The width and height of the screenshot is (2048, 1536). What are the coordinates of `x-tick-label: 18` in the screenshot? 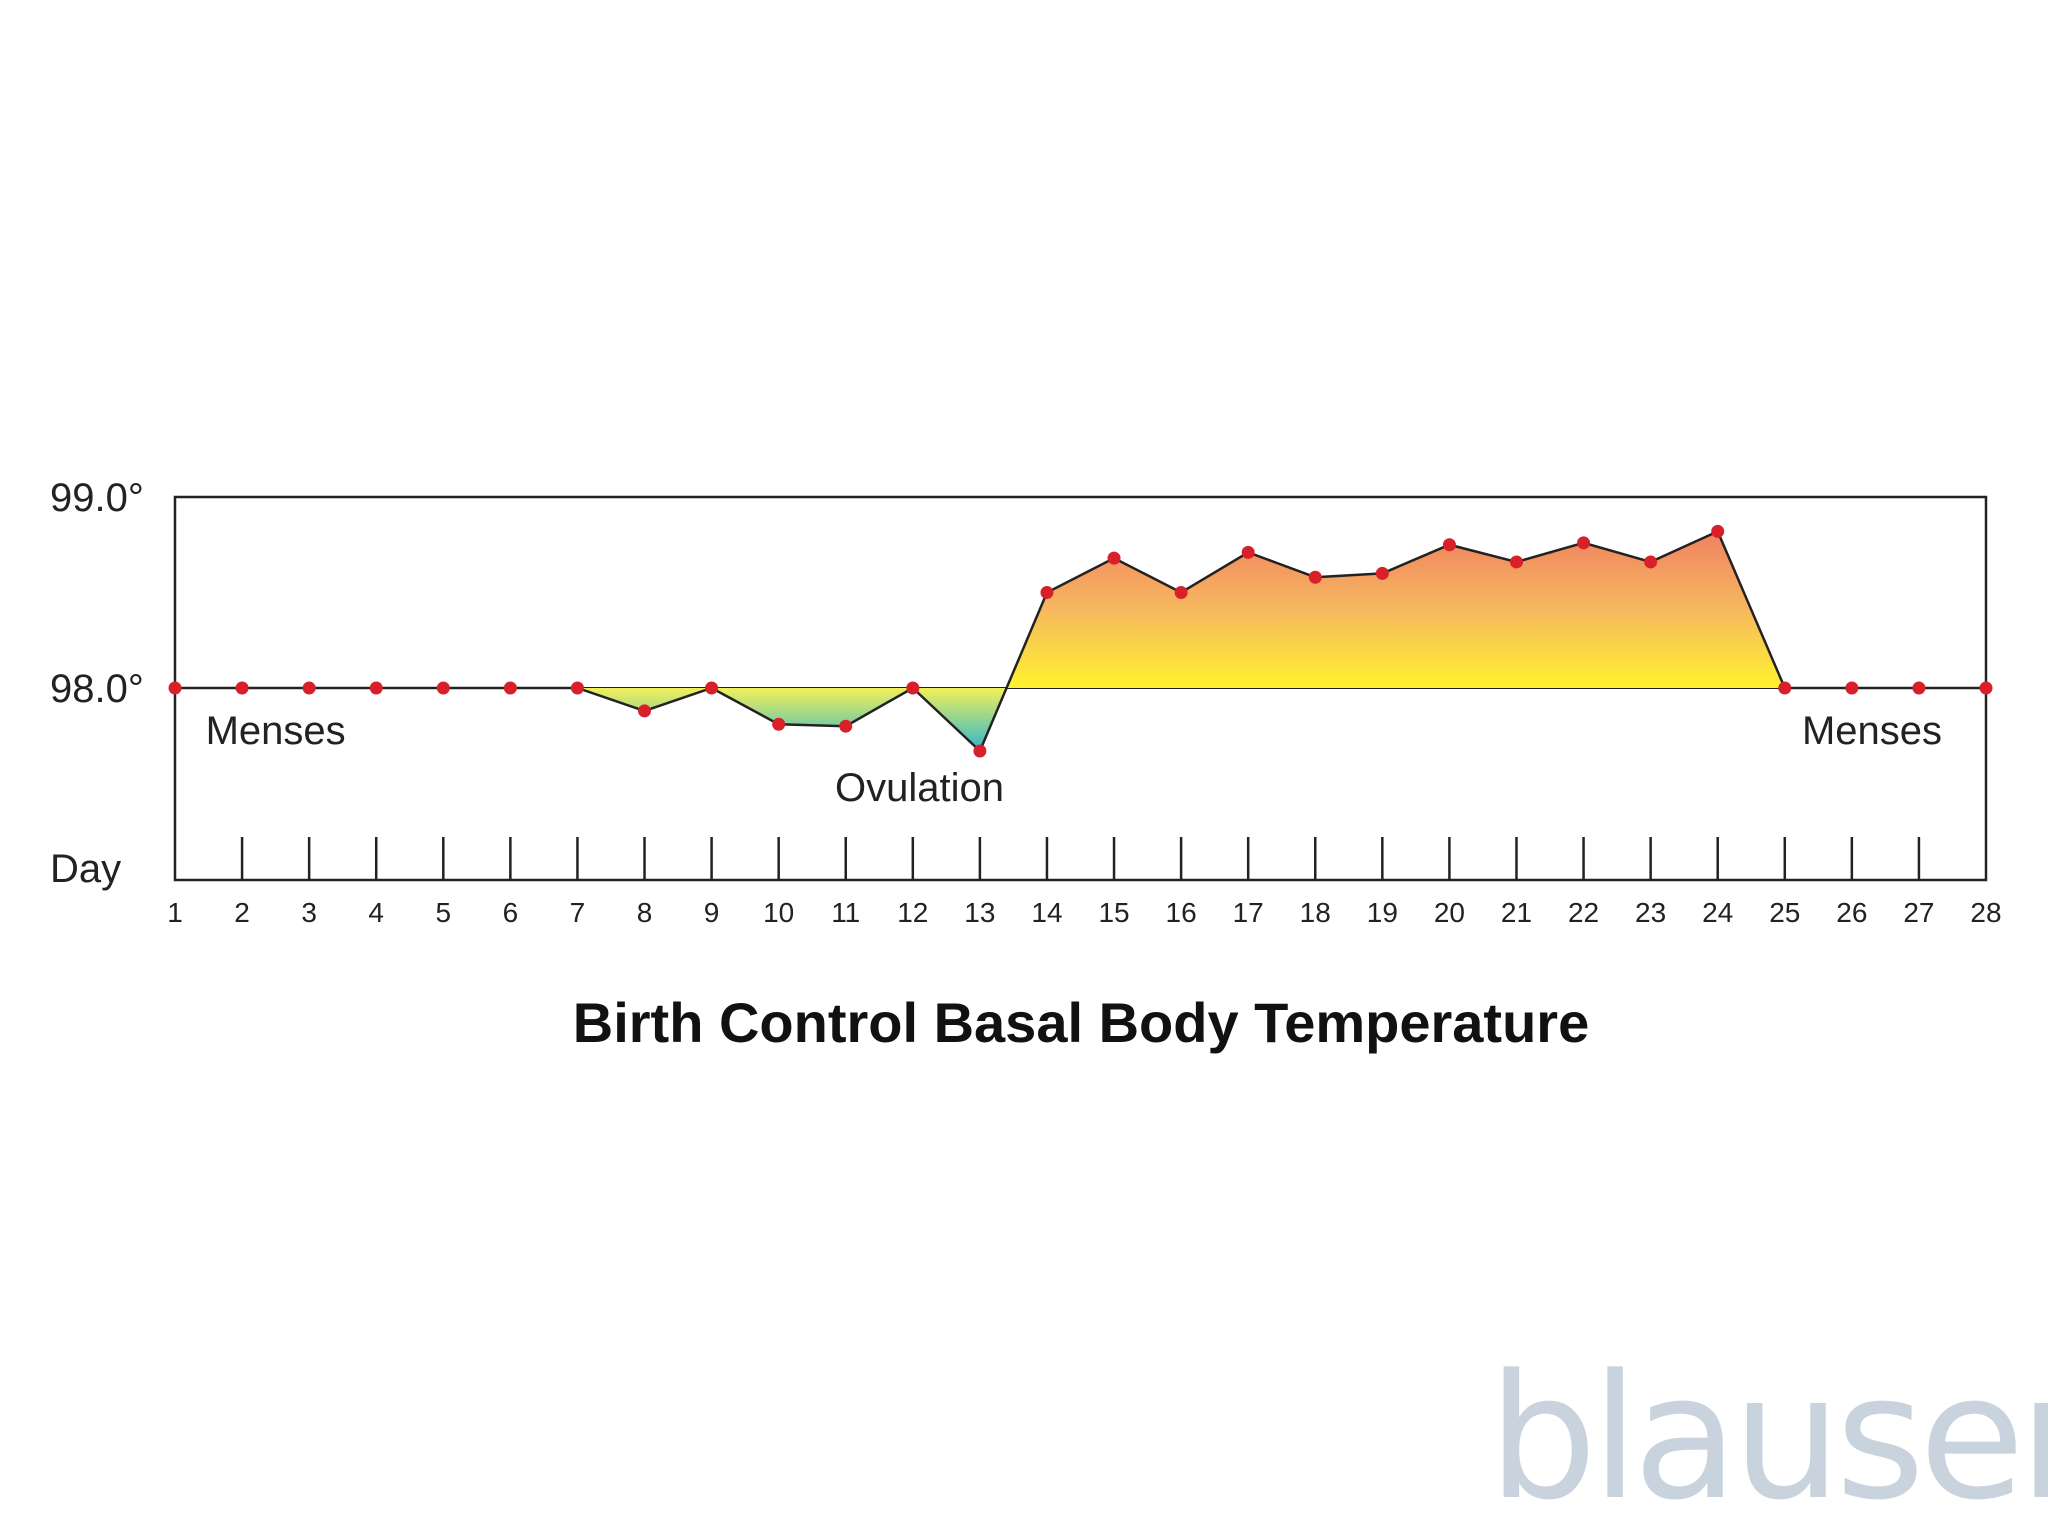 It's located at (1315, 912).